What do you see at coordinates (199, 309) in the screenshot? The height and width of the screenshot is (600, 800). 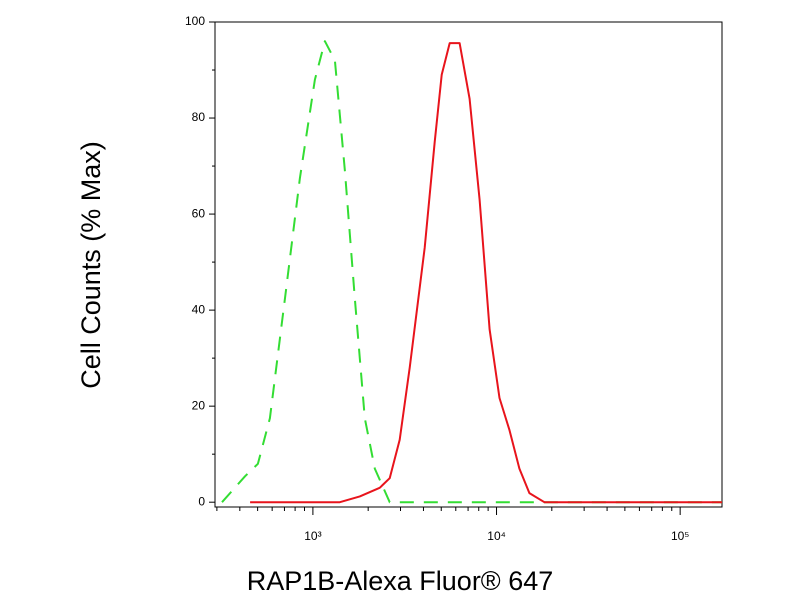 I see `y-tick-label: 40` at bounding box center [199, 309].